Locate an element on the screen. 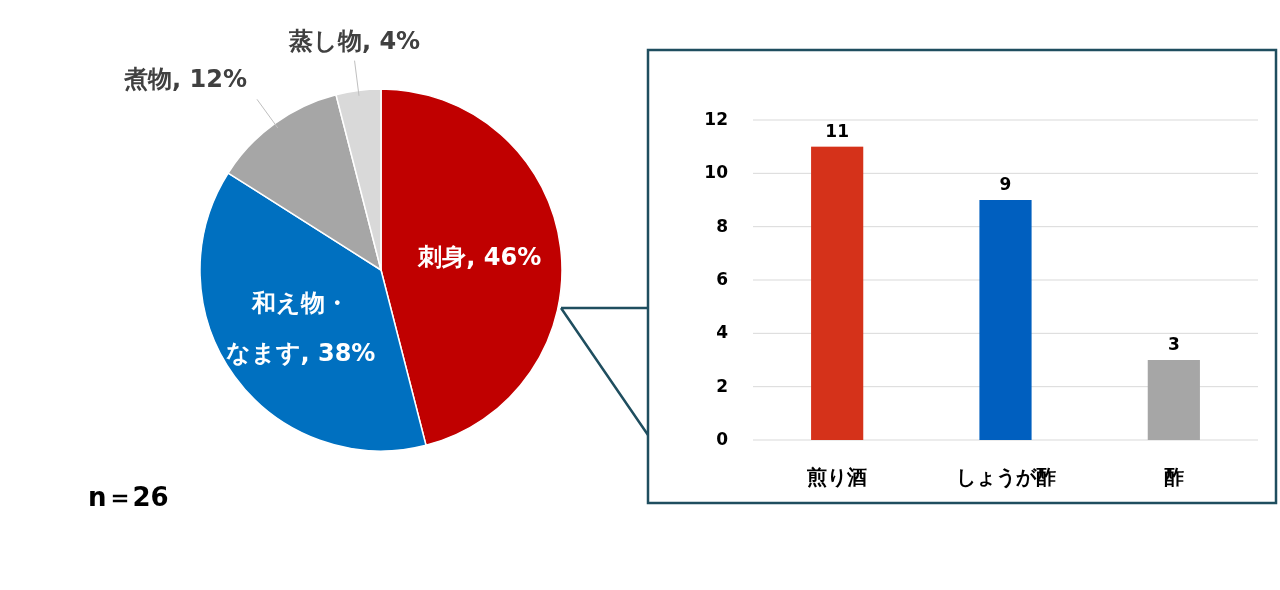 Image resolution: width=1280 pixels, height=590 pixels. data-label: 9 is located at coordinates (1005, 184).